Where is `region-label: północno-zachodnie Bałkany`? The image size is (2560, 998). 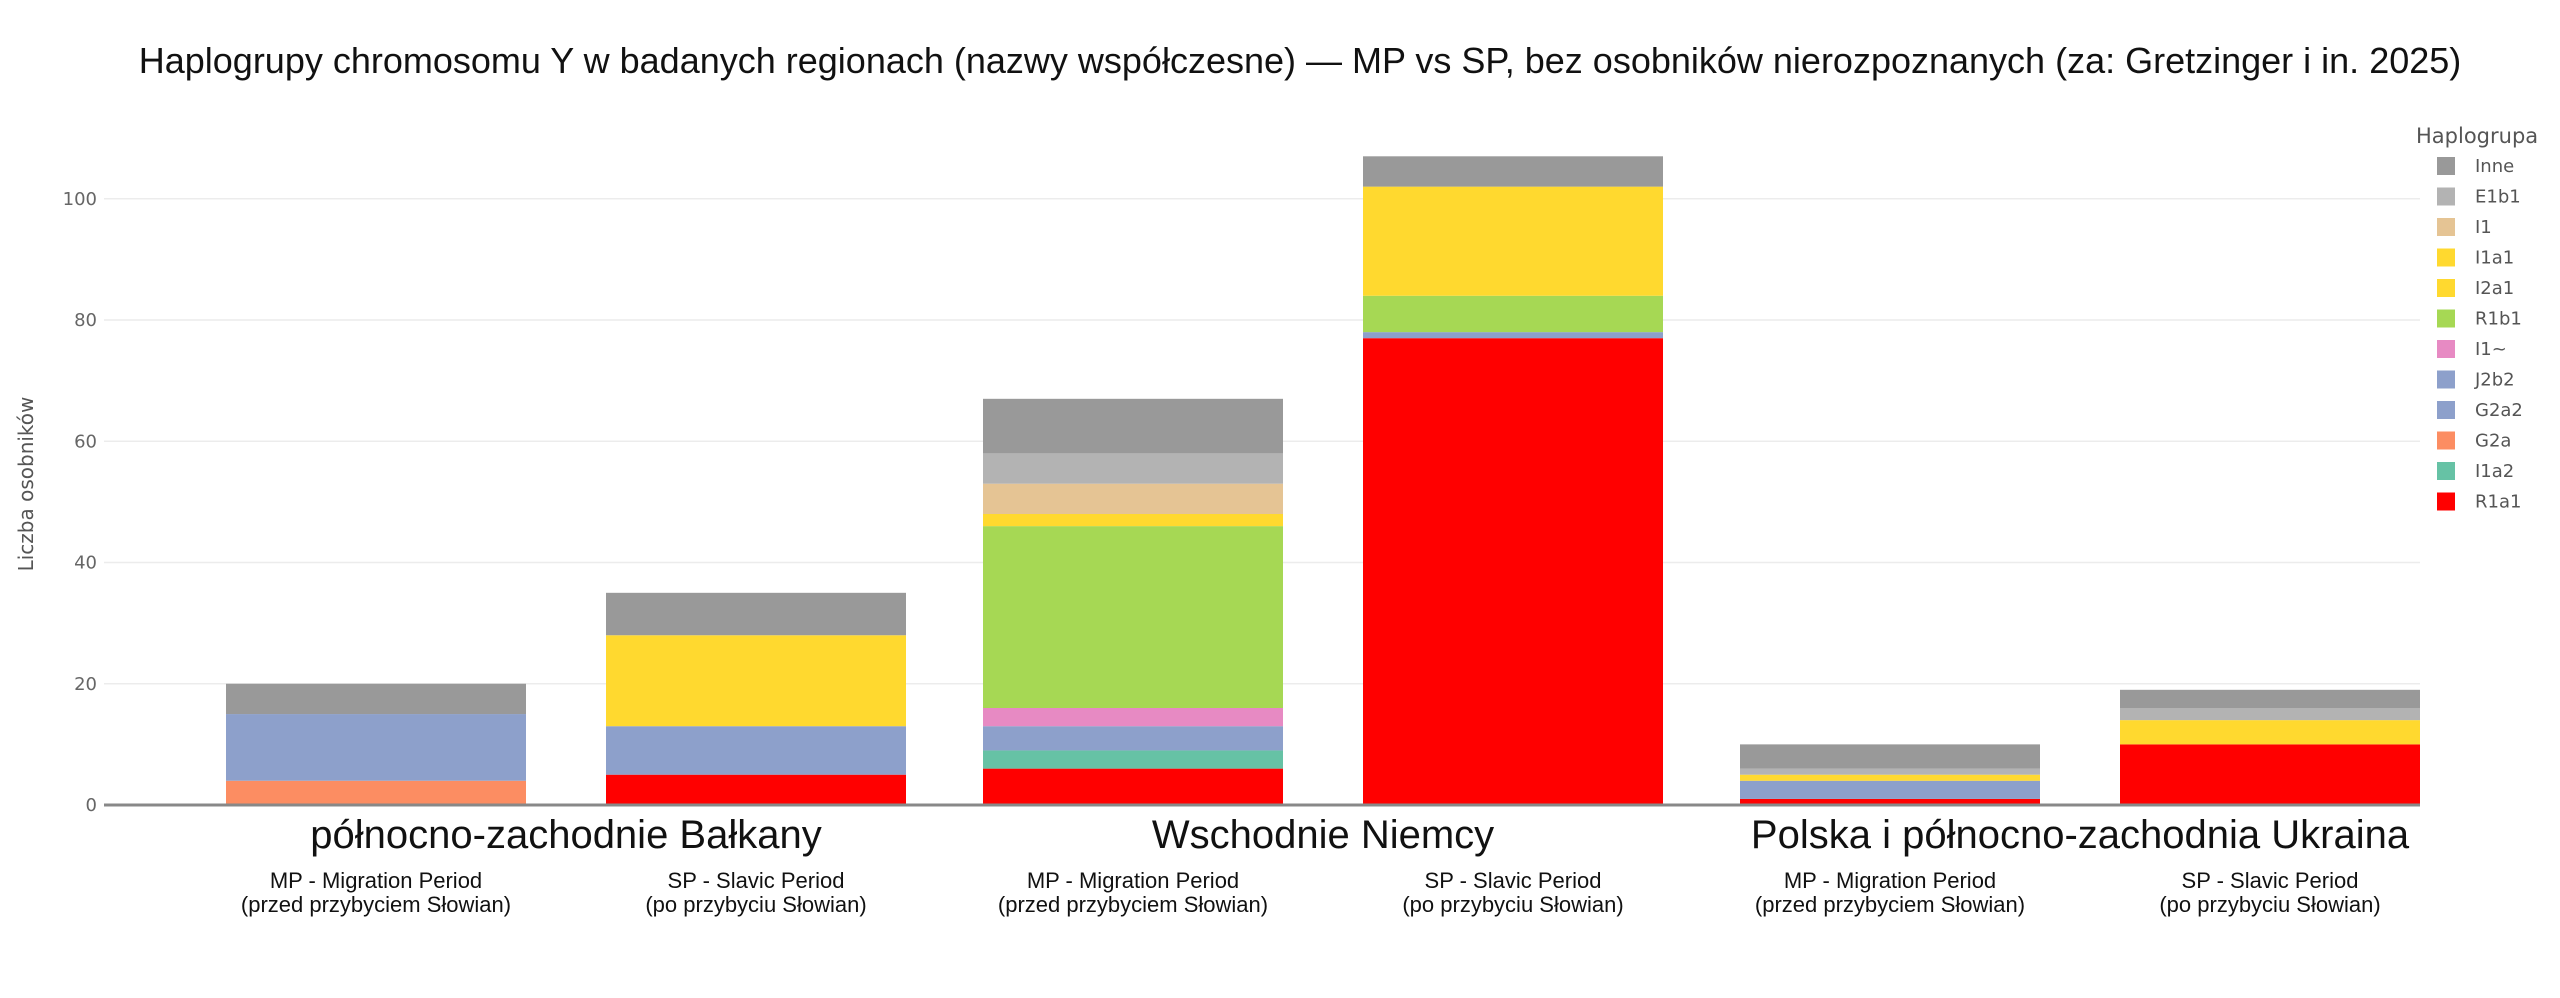
region-label: północno-zachodnie Bałkany is located at coordinates (565, 835).